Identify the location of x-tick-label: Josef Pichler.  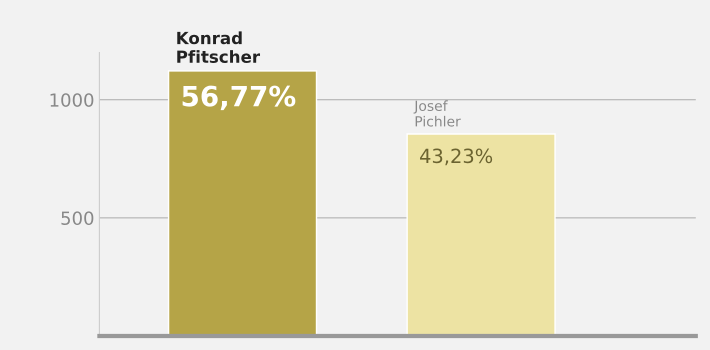
(437, 113).